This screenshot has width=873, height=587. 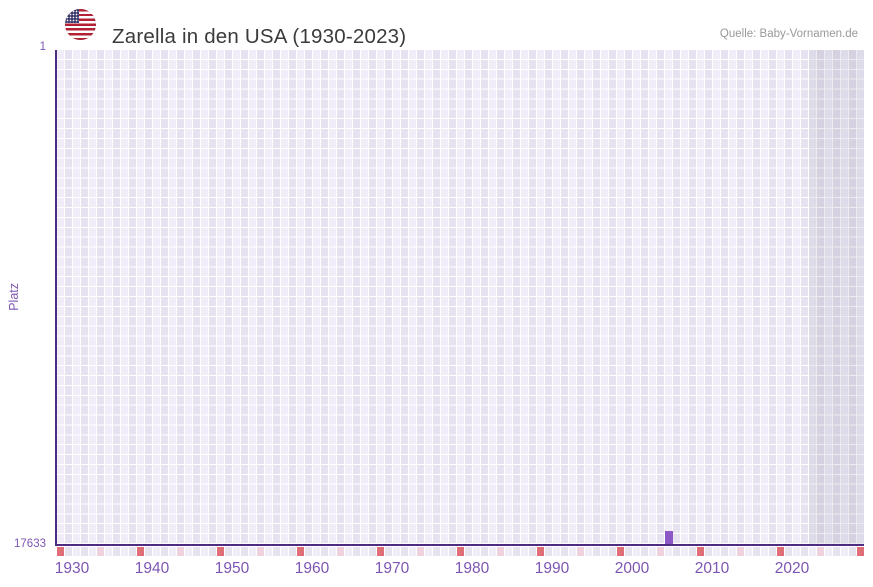 What do you see at coordinates (820, 551) in the screenshot?
I see `half-decade-marker-2025` at bounding box center [820, 551].